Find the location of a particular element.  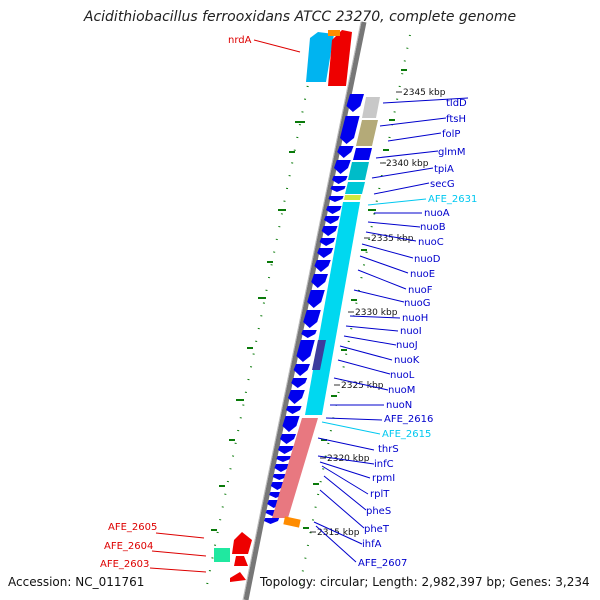

minus-strand-genes is located at coordinates (314, 309).